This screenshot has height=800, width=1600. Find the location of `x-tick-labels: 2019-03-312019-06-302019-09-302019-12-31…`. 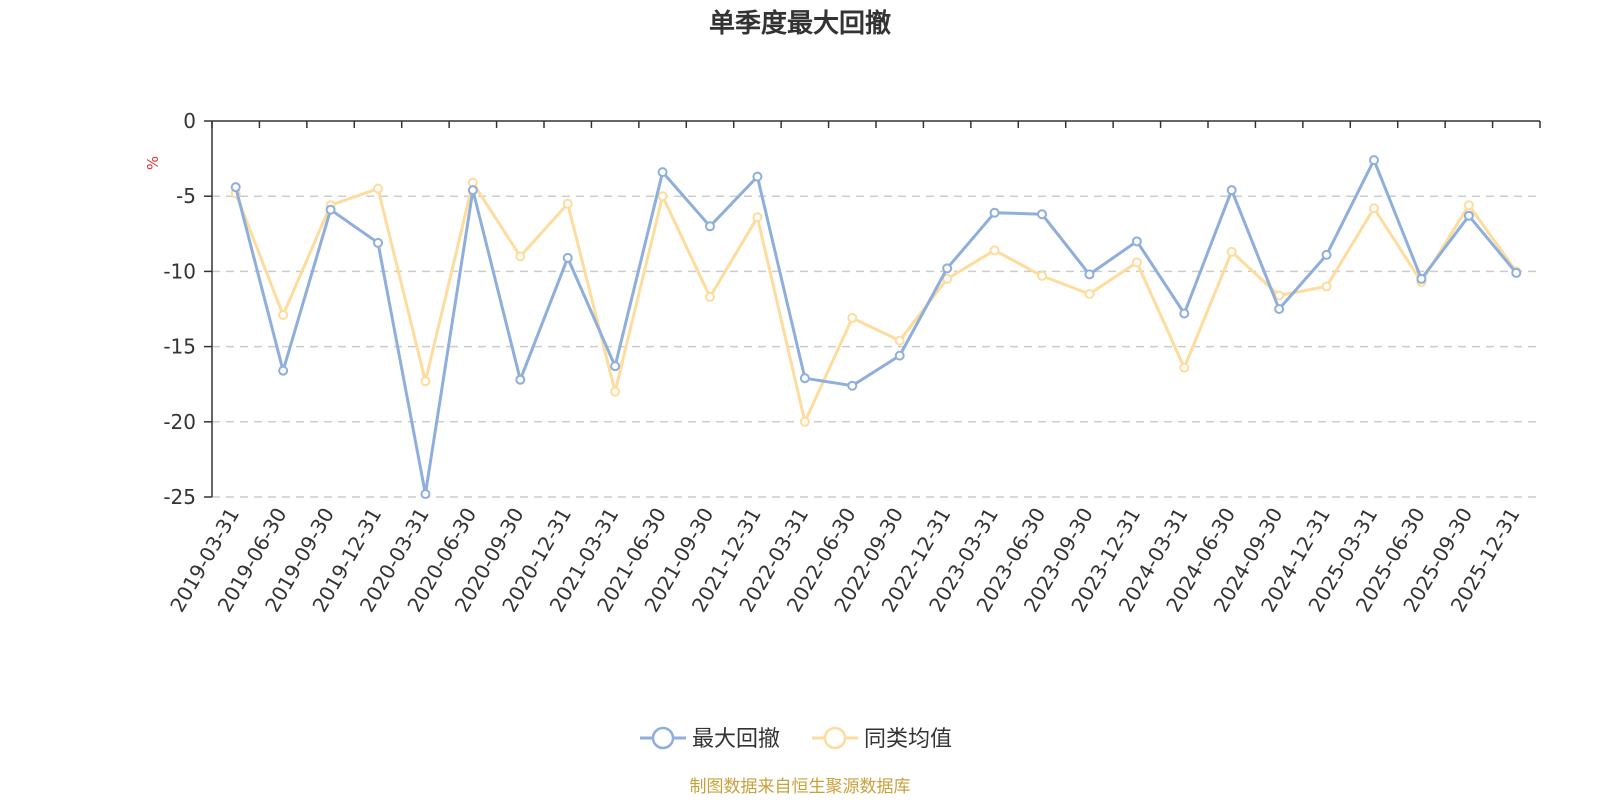

x-tick-labels: 2019-03-312019-06-302019-09-302019-12-31… is located at coordinates (844, 560).